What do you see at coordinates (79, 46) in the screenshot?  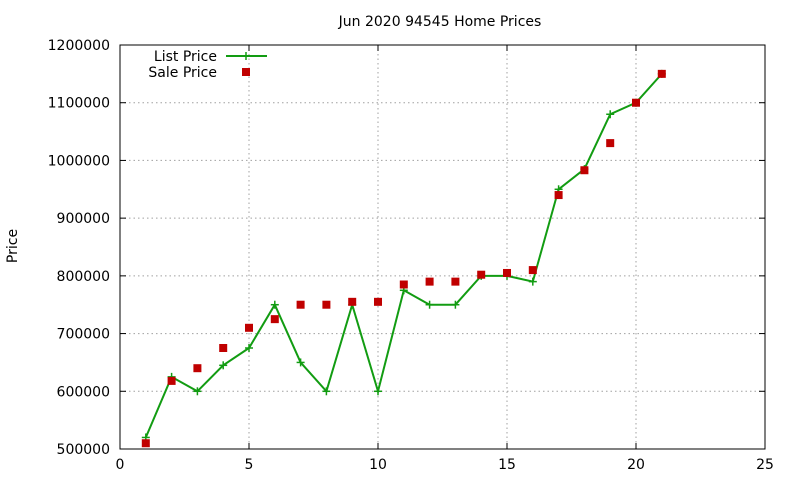 I see `y-tick-label: 1200000` at bounding box center [79, 46].